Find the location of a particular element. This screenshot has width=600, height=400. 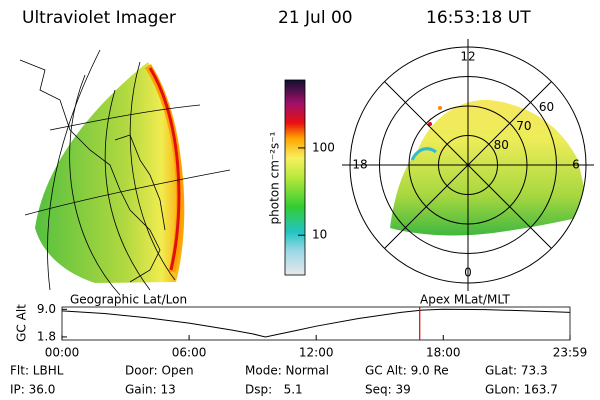

polar-label: Apex MLat/MLT is located at coordinates (465, 300).